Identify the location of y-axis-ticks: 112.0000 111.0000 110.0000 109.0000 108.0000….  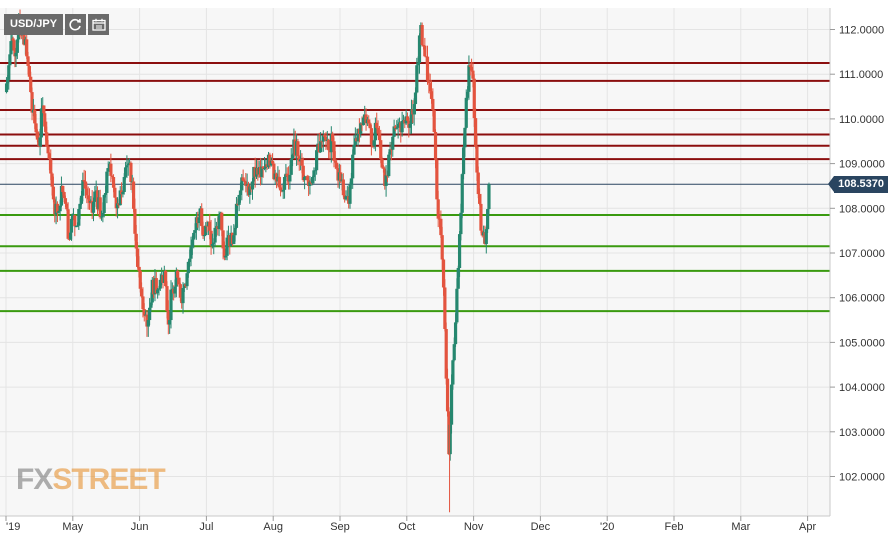
(857, 254).